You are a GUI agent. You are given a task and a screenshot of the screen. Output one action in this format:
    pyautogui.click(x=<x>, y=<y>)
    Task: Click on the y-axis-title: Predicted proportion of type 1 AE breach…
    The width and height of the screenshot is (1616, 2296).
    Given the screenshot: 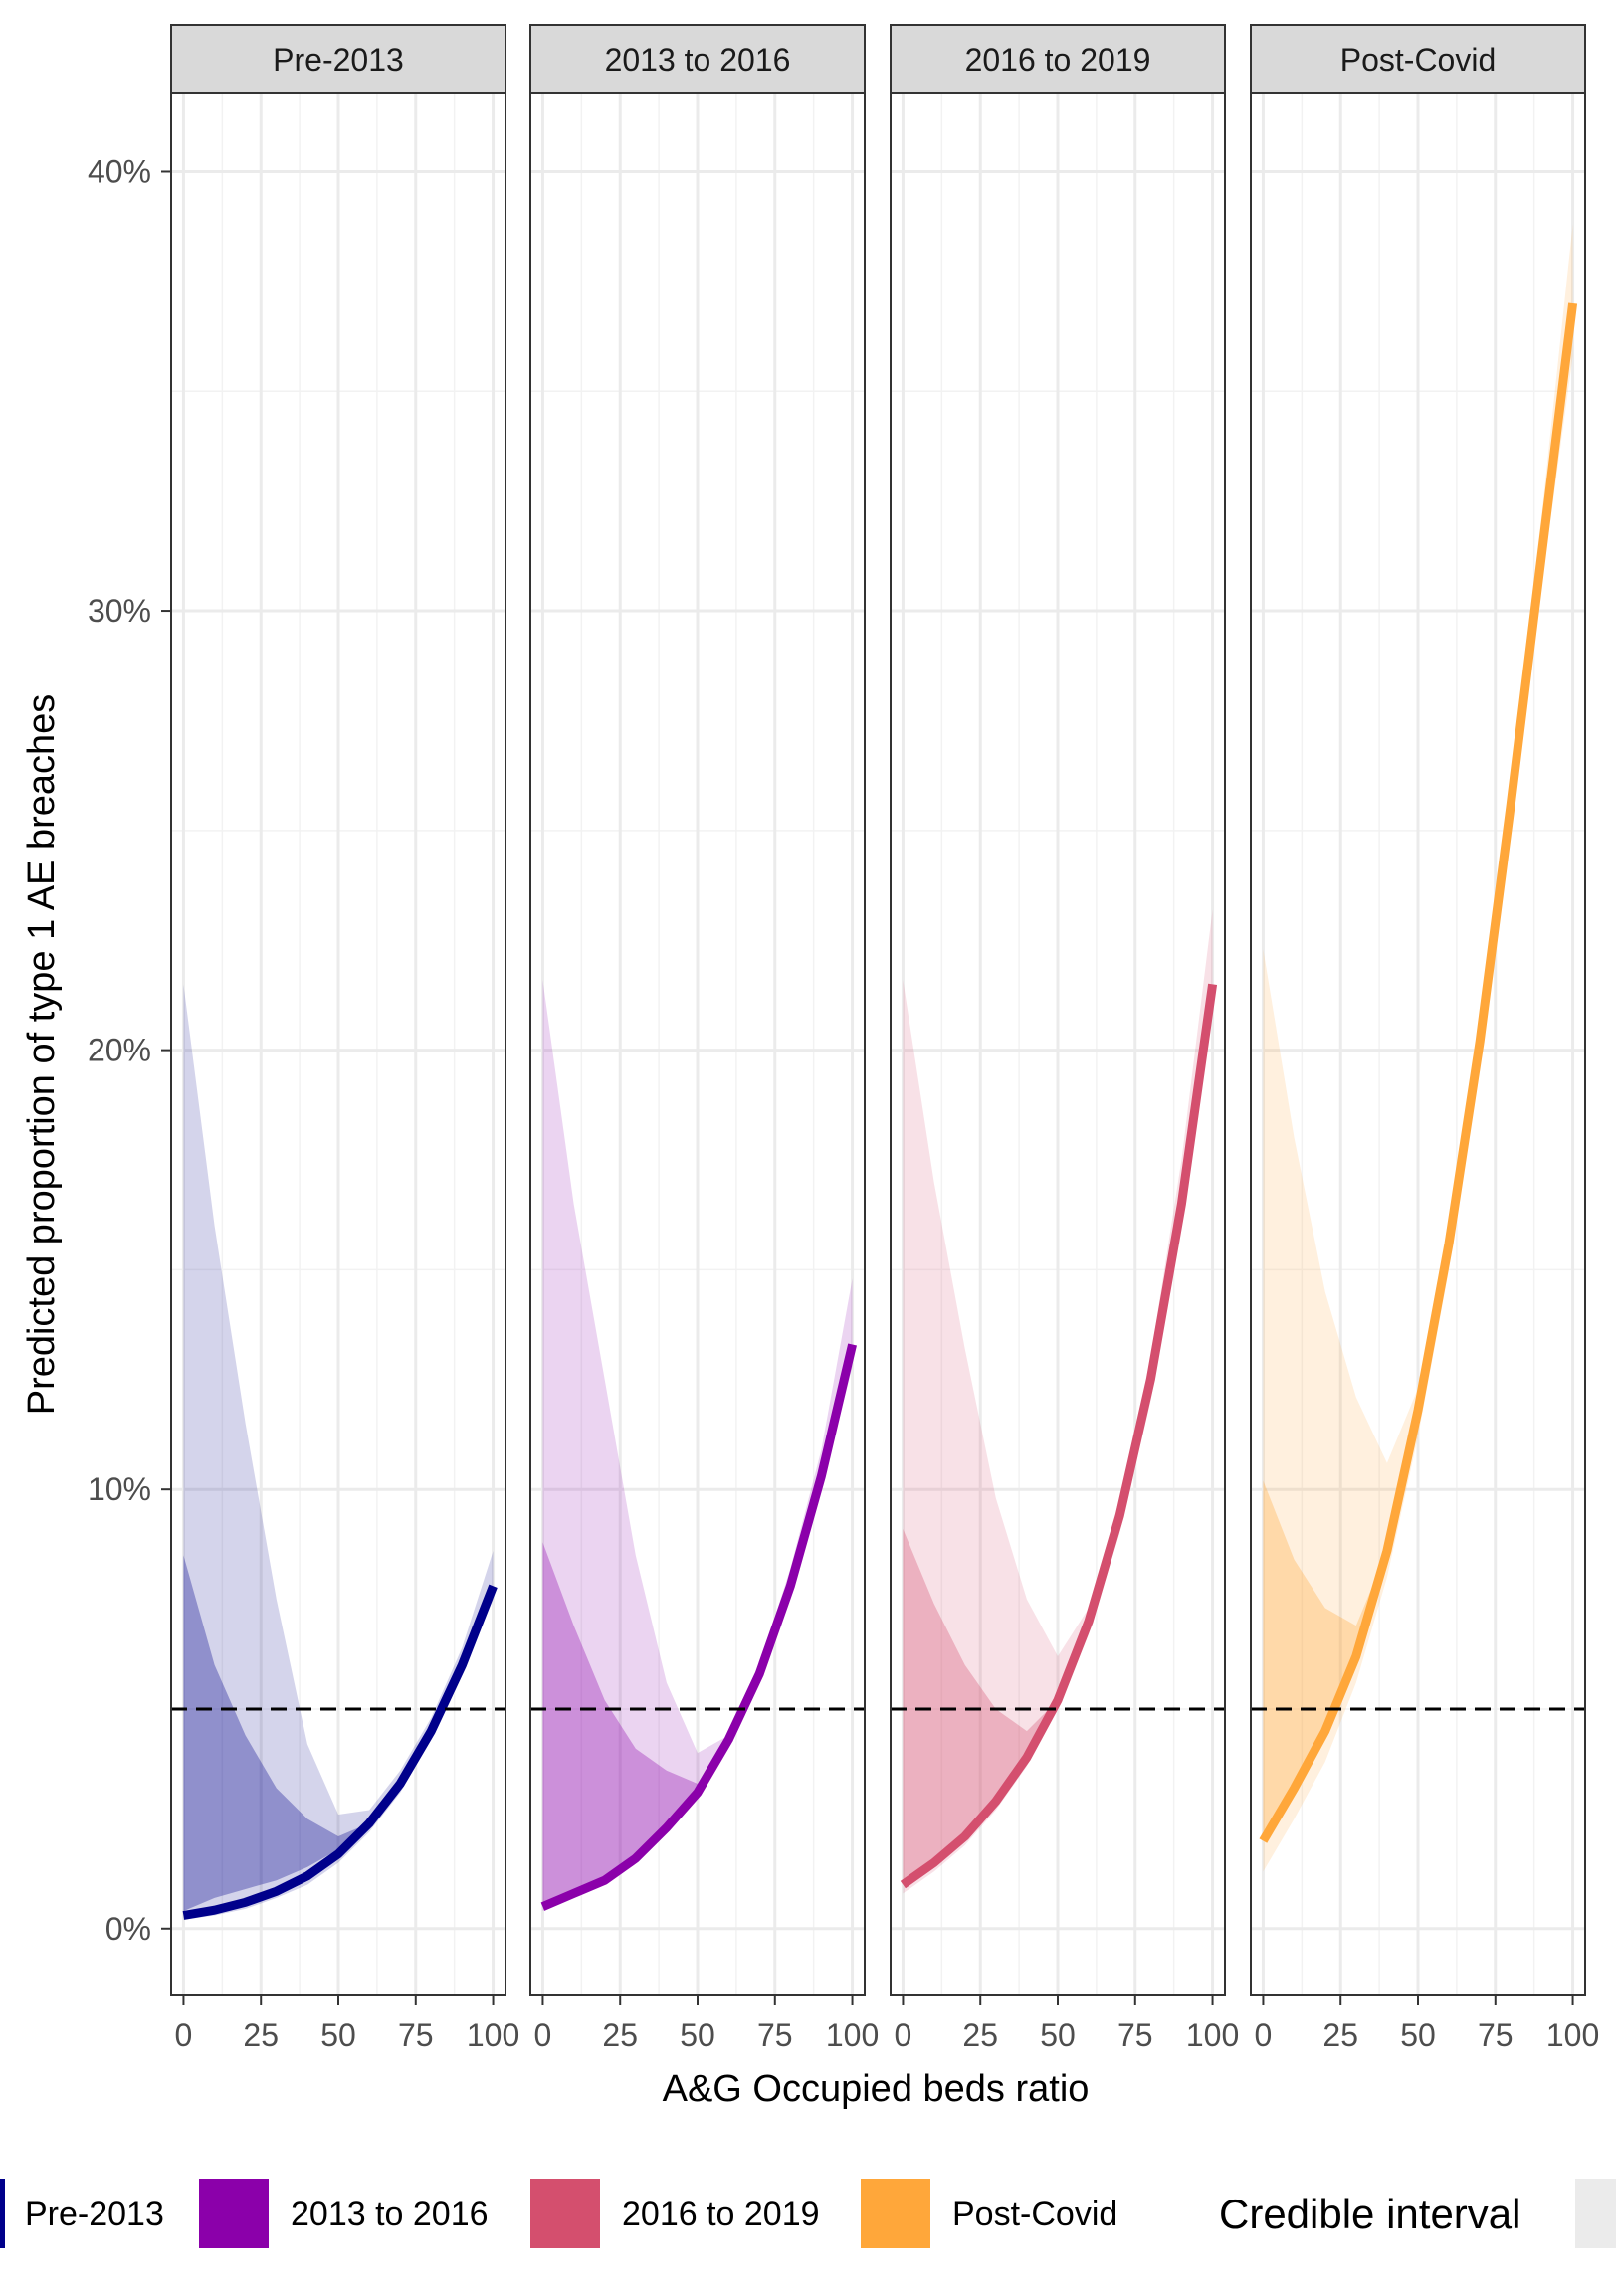 What is the action you would take?
    pyautogui.click(x=42, y=1055)
    